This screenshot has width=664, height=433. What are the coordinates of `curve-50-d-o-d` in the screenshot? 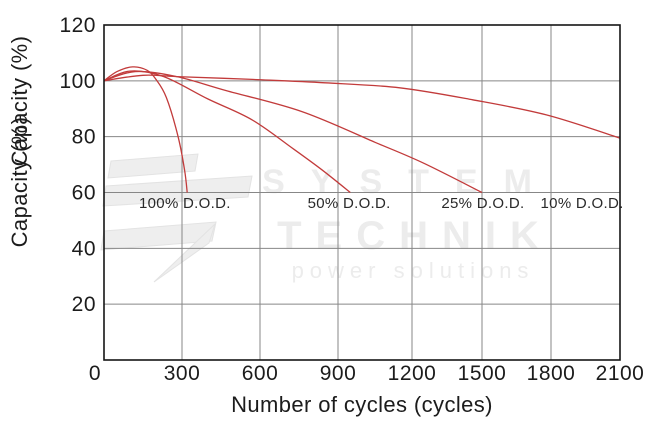 It's located at (227, 132).